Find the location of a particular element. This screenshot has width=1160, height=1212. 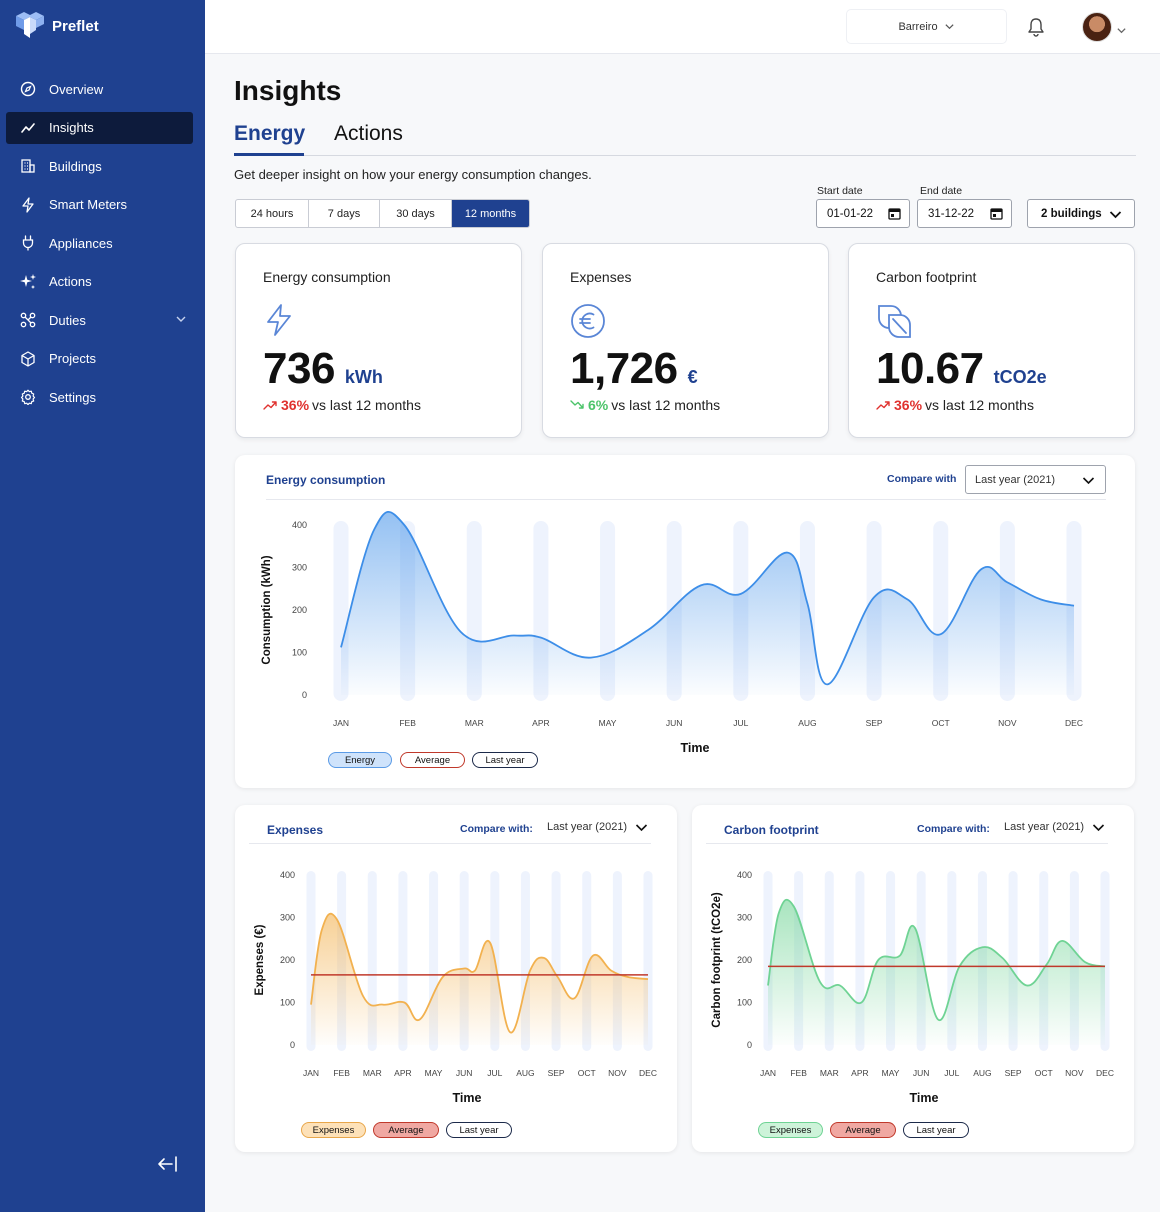

kpi-title: Carbon footprint is located at coordinates (926, 277).